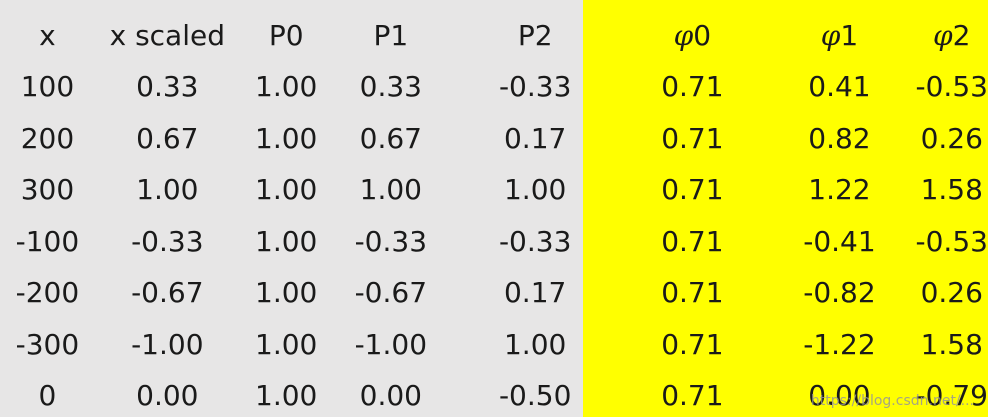  Describe the element at coordinates (391, 344) in the screenshot. I see `cell-p1: -1.00` at that location.